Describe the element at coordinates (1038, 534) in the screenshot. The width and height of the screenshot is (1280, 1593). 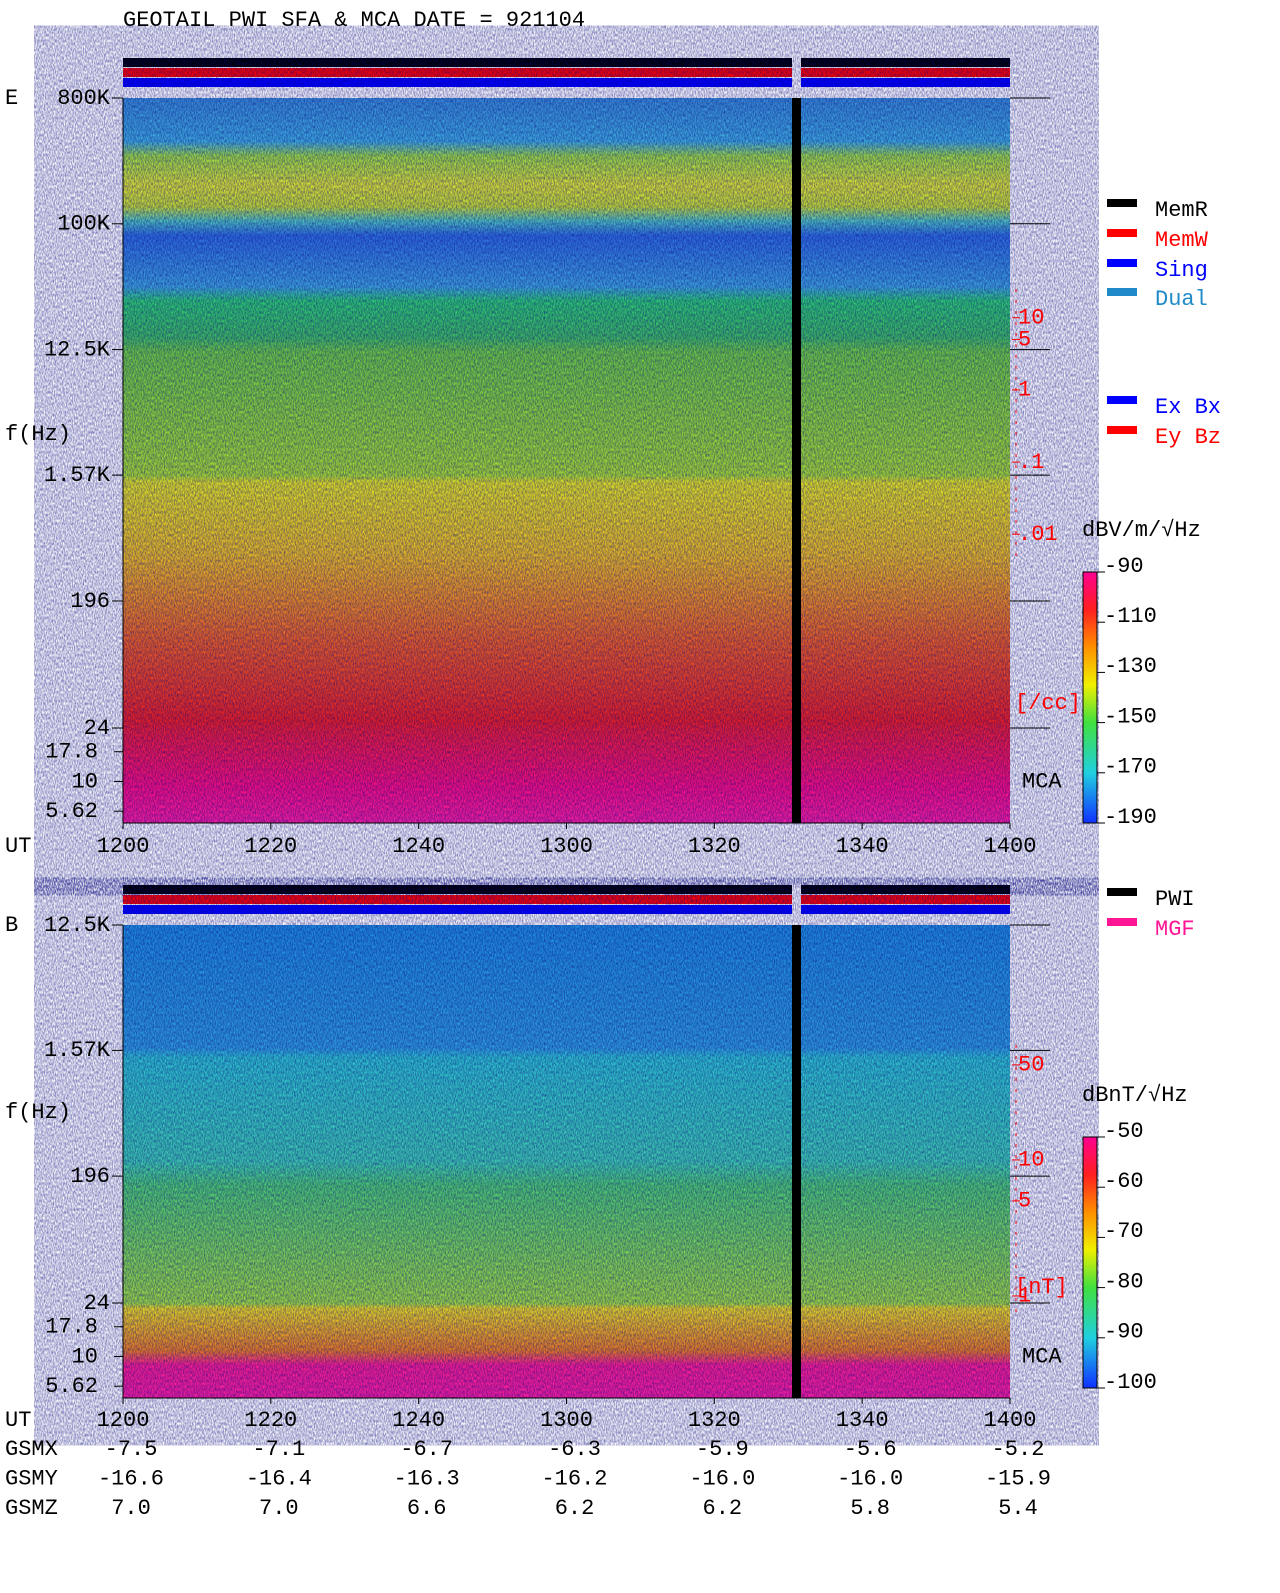
I see `right-tick-label: .01` at that location.